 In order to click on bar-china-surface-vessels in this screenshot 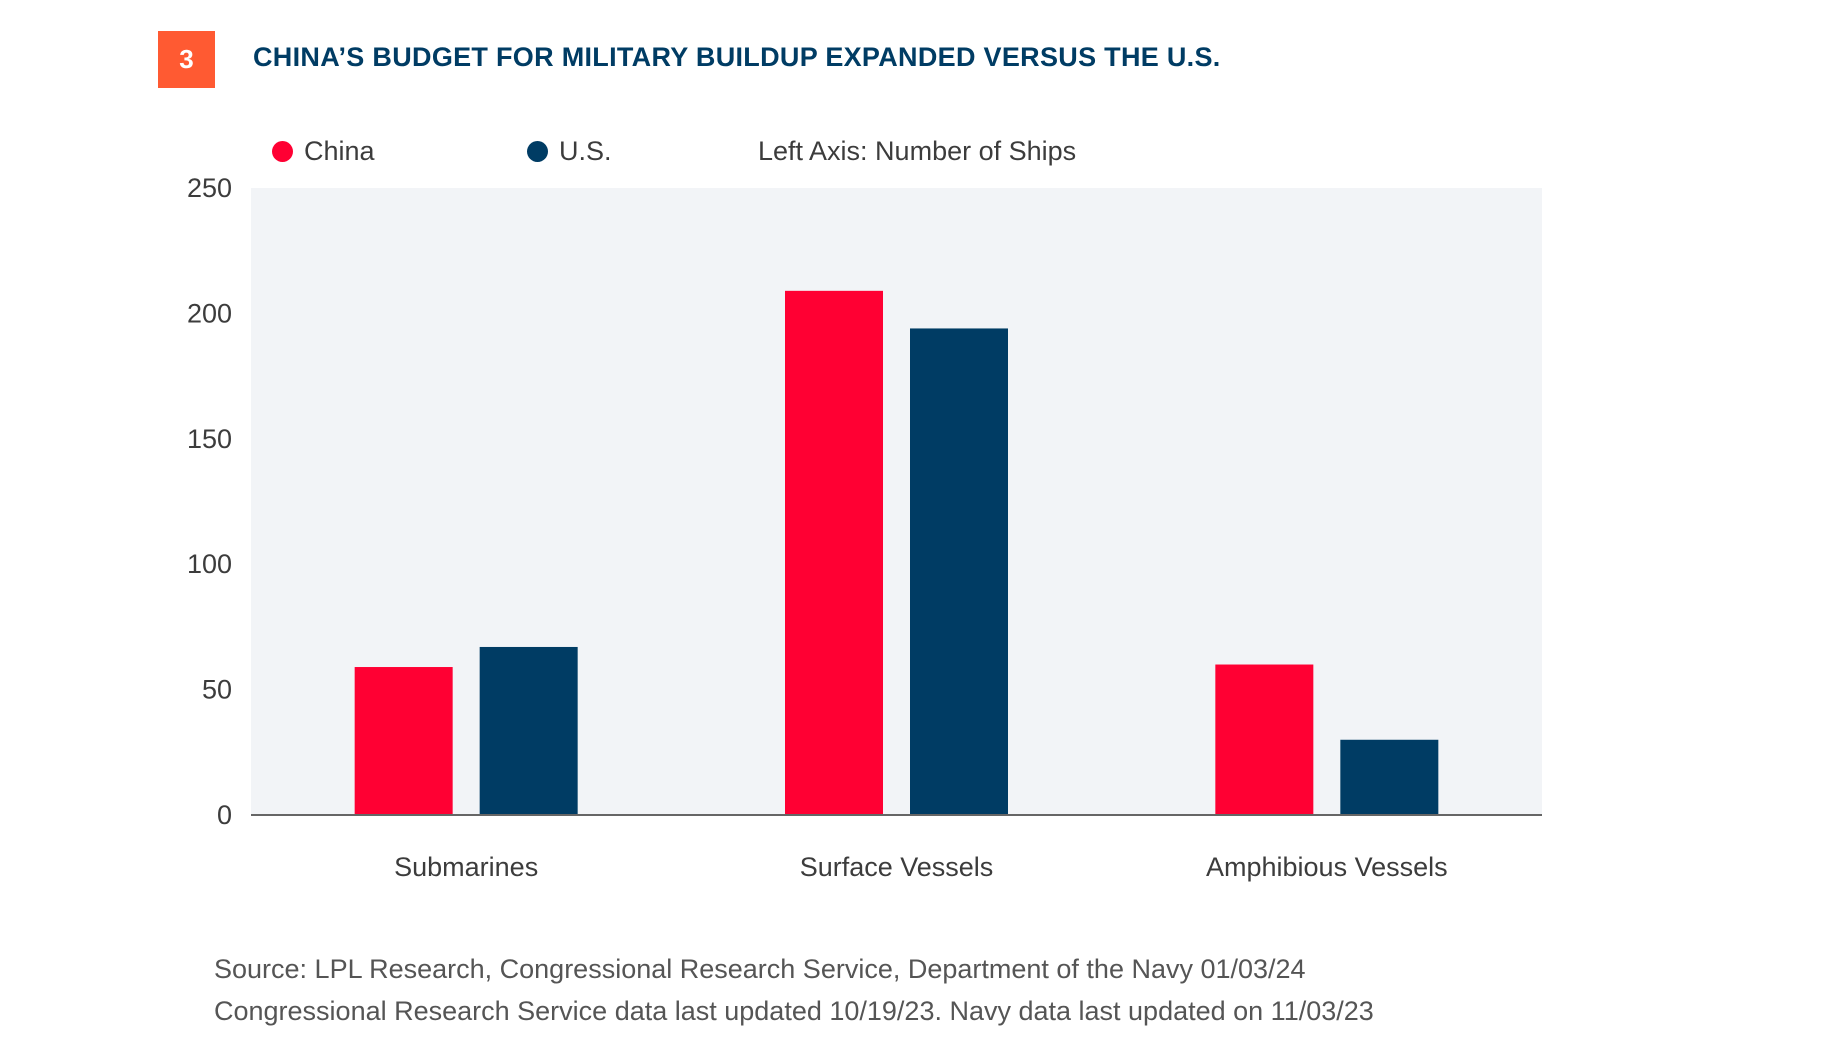, I will do `click(834, 552)`.